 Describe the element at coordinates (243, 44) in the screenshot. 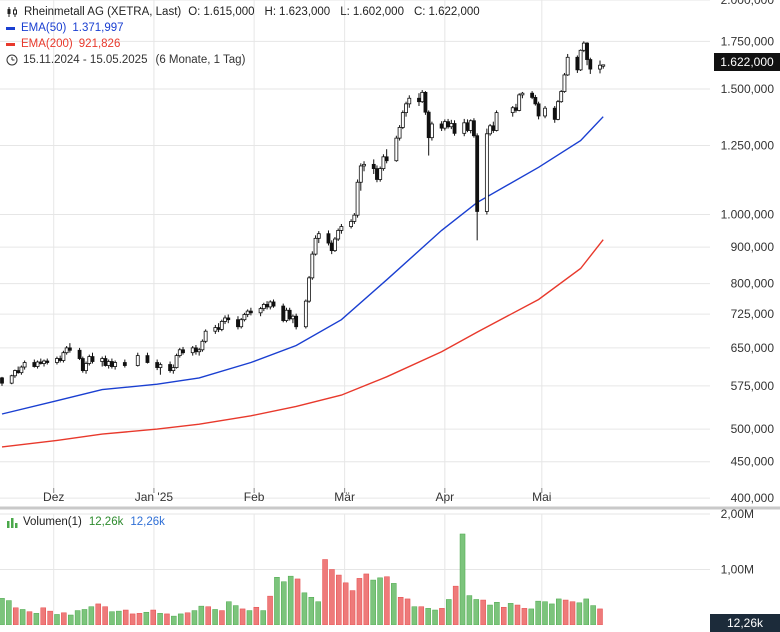

I see `legend-ema200-row: EMA(200) 921,826` at that location.